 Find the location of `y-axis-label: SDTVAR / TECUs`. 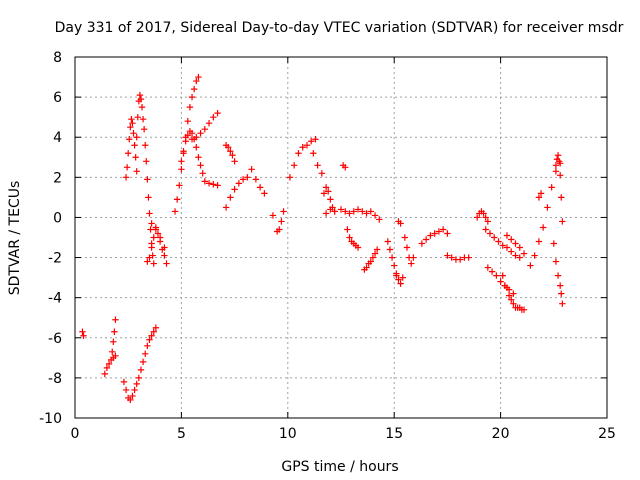

y-axis-label: SDTVAR / TECUs is located at coordinates (15, 238).